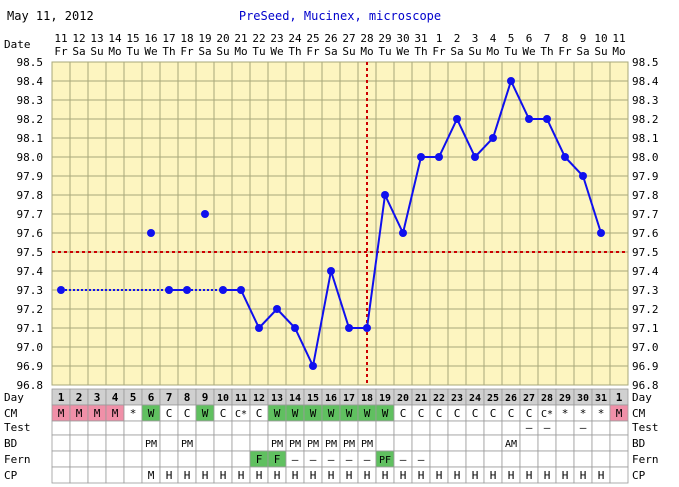 Image resolution: width=679 pixels, height=487 pixels. I want to click on row-value-day: 23, so click(457, 398).